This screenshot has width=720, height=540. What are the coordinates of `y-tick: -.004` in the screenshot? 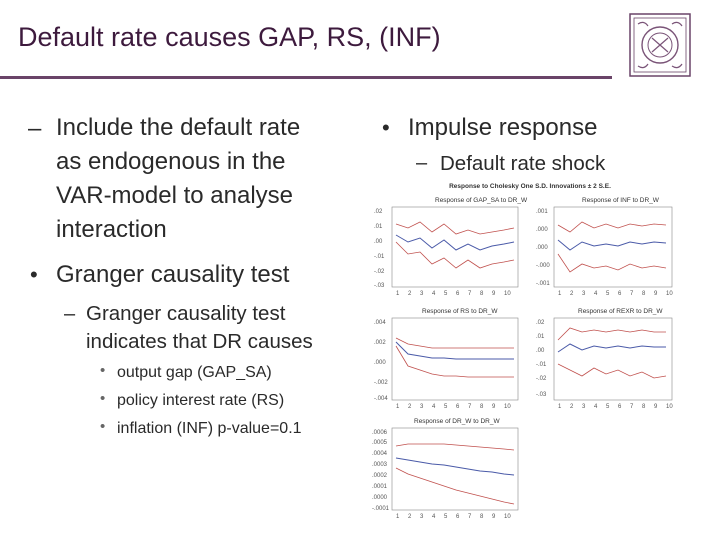 It's located at (381, 399).